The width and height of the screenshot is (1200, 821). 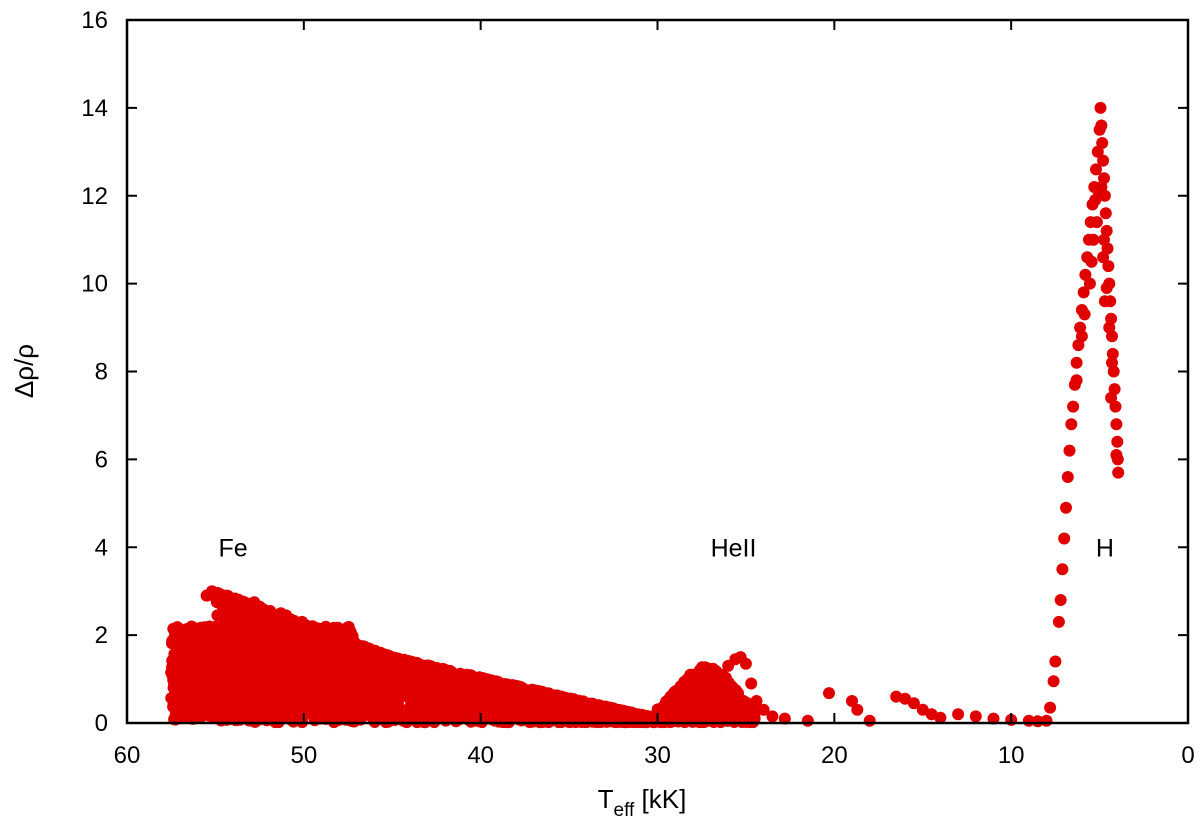 I want to click on y-tick-label: 8, so click(x=101, y=372).